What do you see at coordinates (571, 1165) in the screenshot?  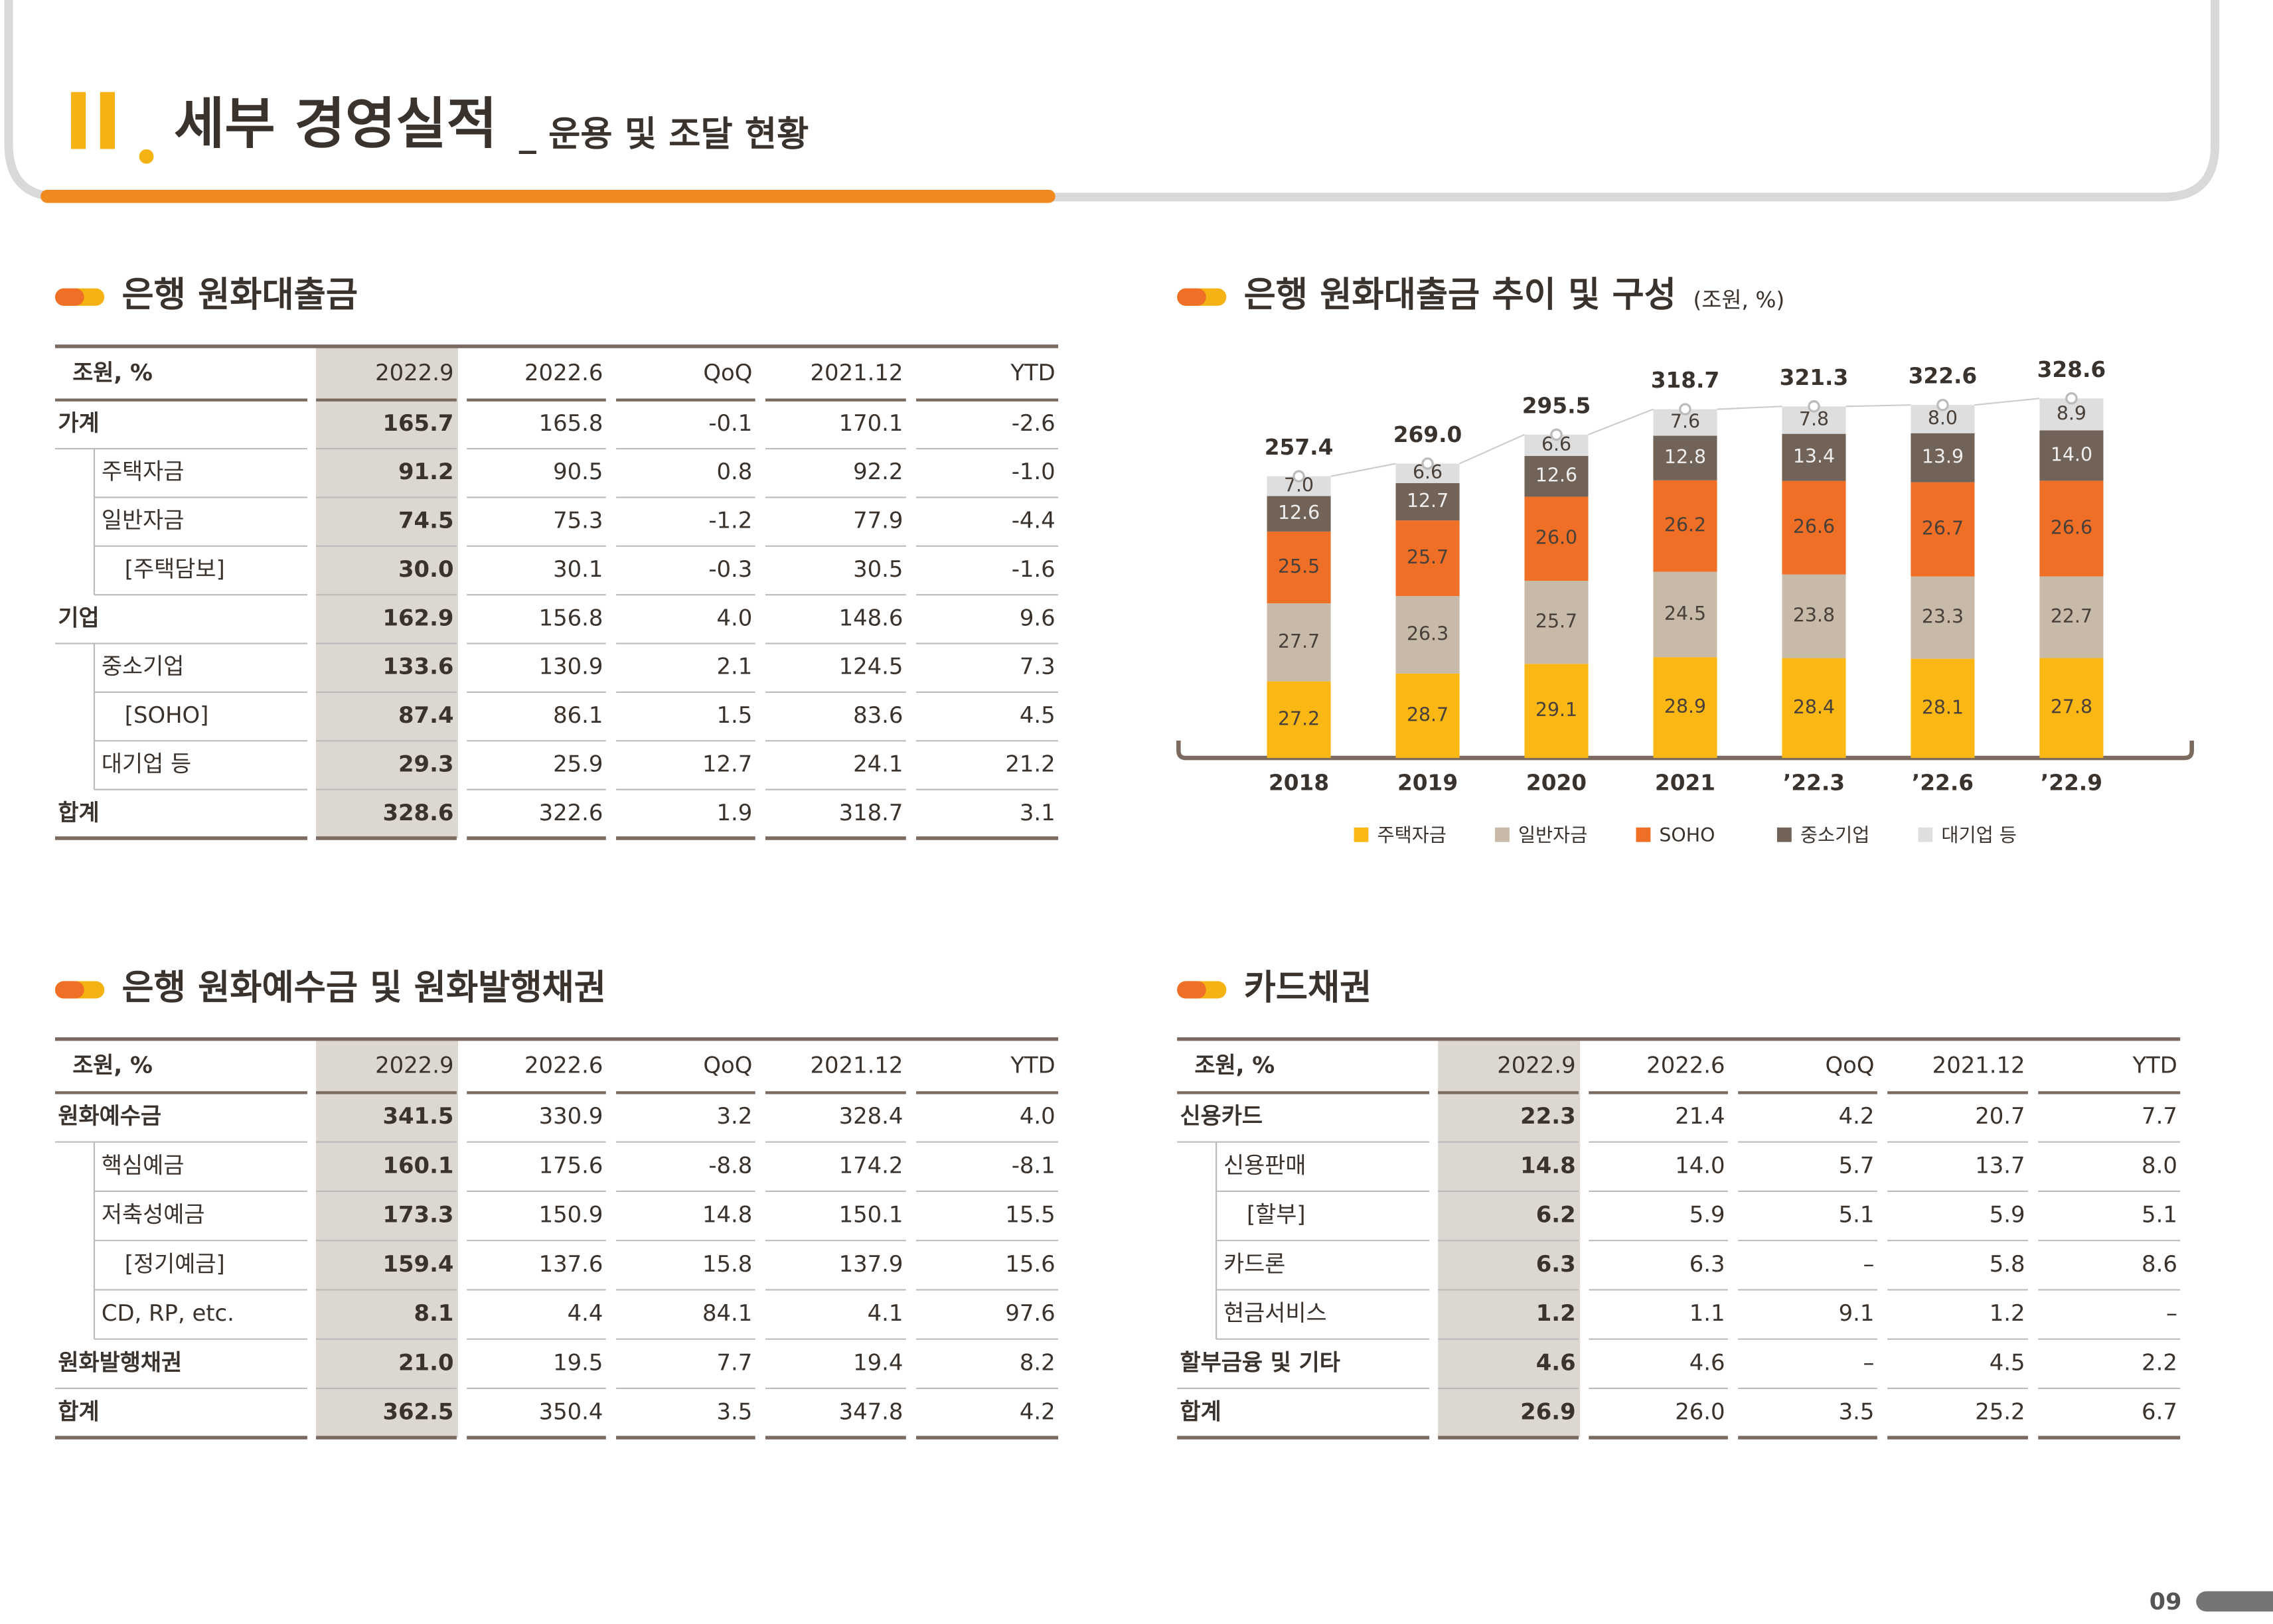 I see `table-value: 175.6` at bounding box center [571, 1165].